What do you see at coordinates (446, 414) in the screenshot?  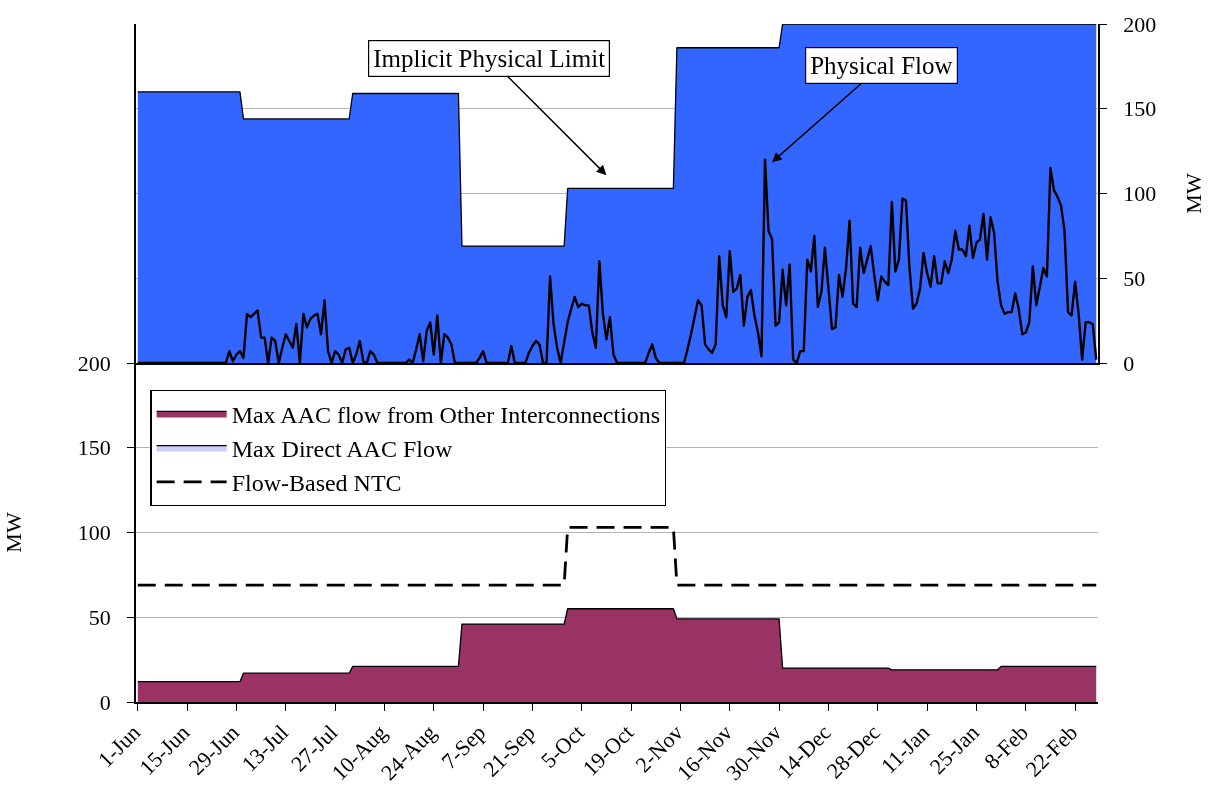 I see `legend-label: Max AAC flow from Other Interconnections` at bounding box center [446, 414].